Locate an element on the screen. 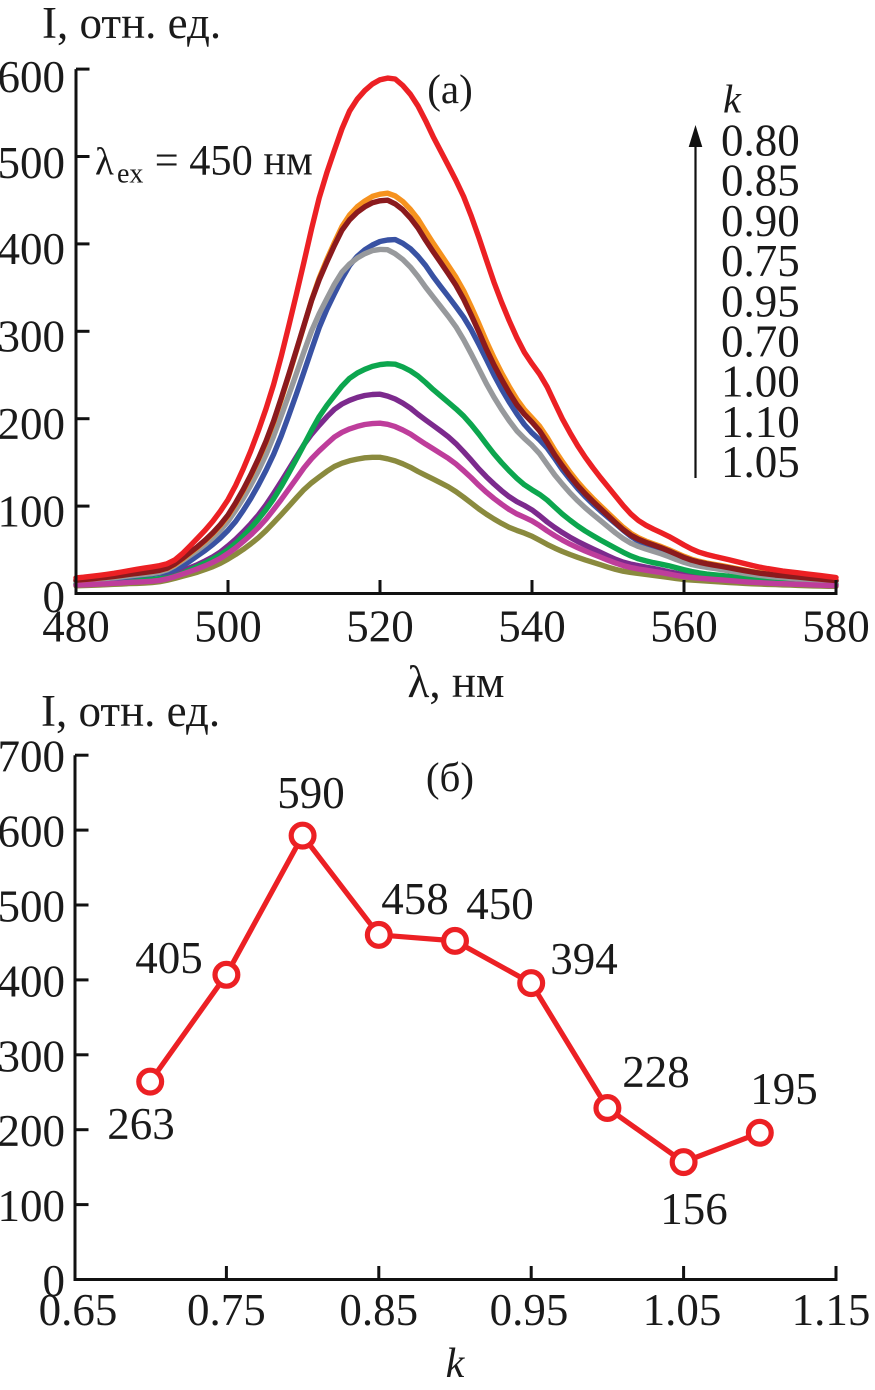  svg-text: 590 is located at coordinates (311, 793).